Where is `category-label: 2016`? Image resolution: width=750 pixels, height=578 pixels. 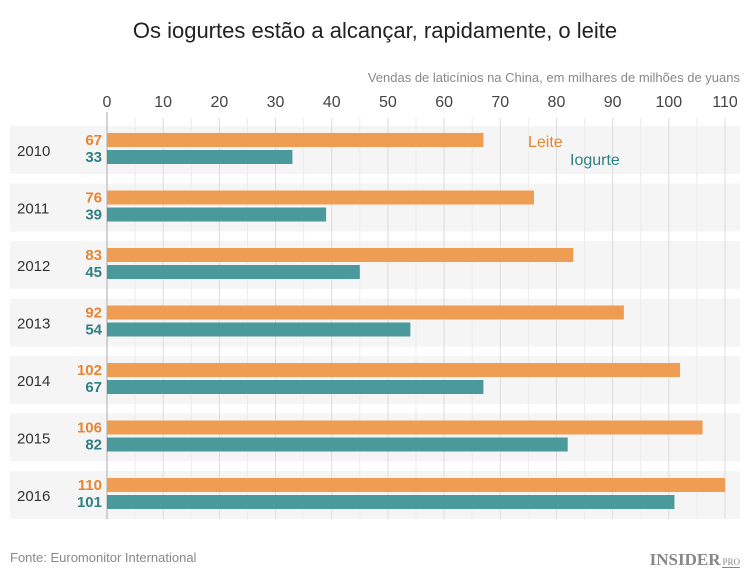
category-label: 2016 is located at coordinates (33, 496).